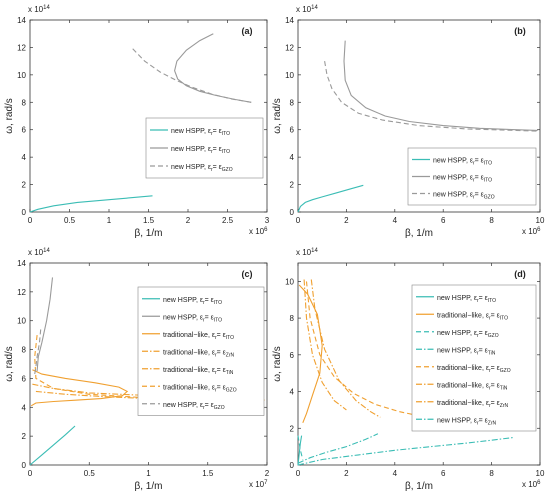 The width and height of the screenshot is (550, 493). What do you see at coordinates (467, 421) in the screenshot?
I see `legend-entry: new HSPP, εr= εZrN` at bounding box center [467, 421].